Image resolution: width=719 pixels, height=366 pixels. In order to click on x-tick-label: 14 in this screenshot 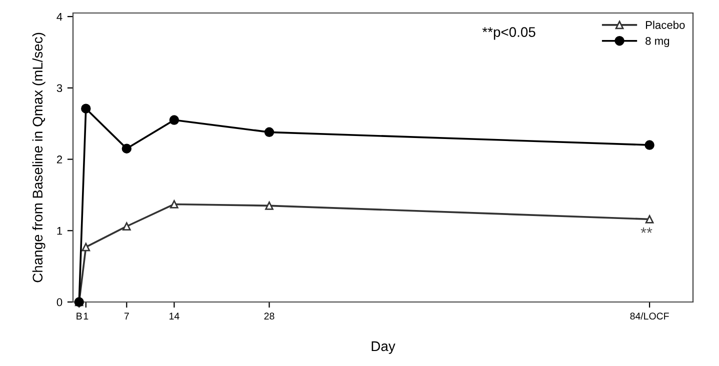, I will do `click(175, 316)`.